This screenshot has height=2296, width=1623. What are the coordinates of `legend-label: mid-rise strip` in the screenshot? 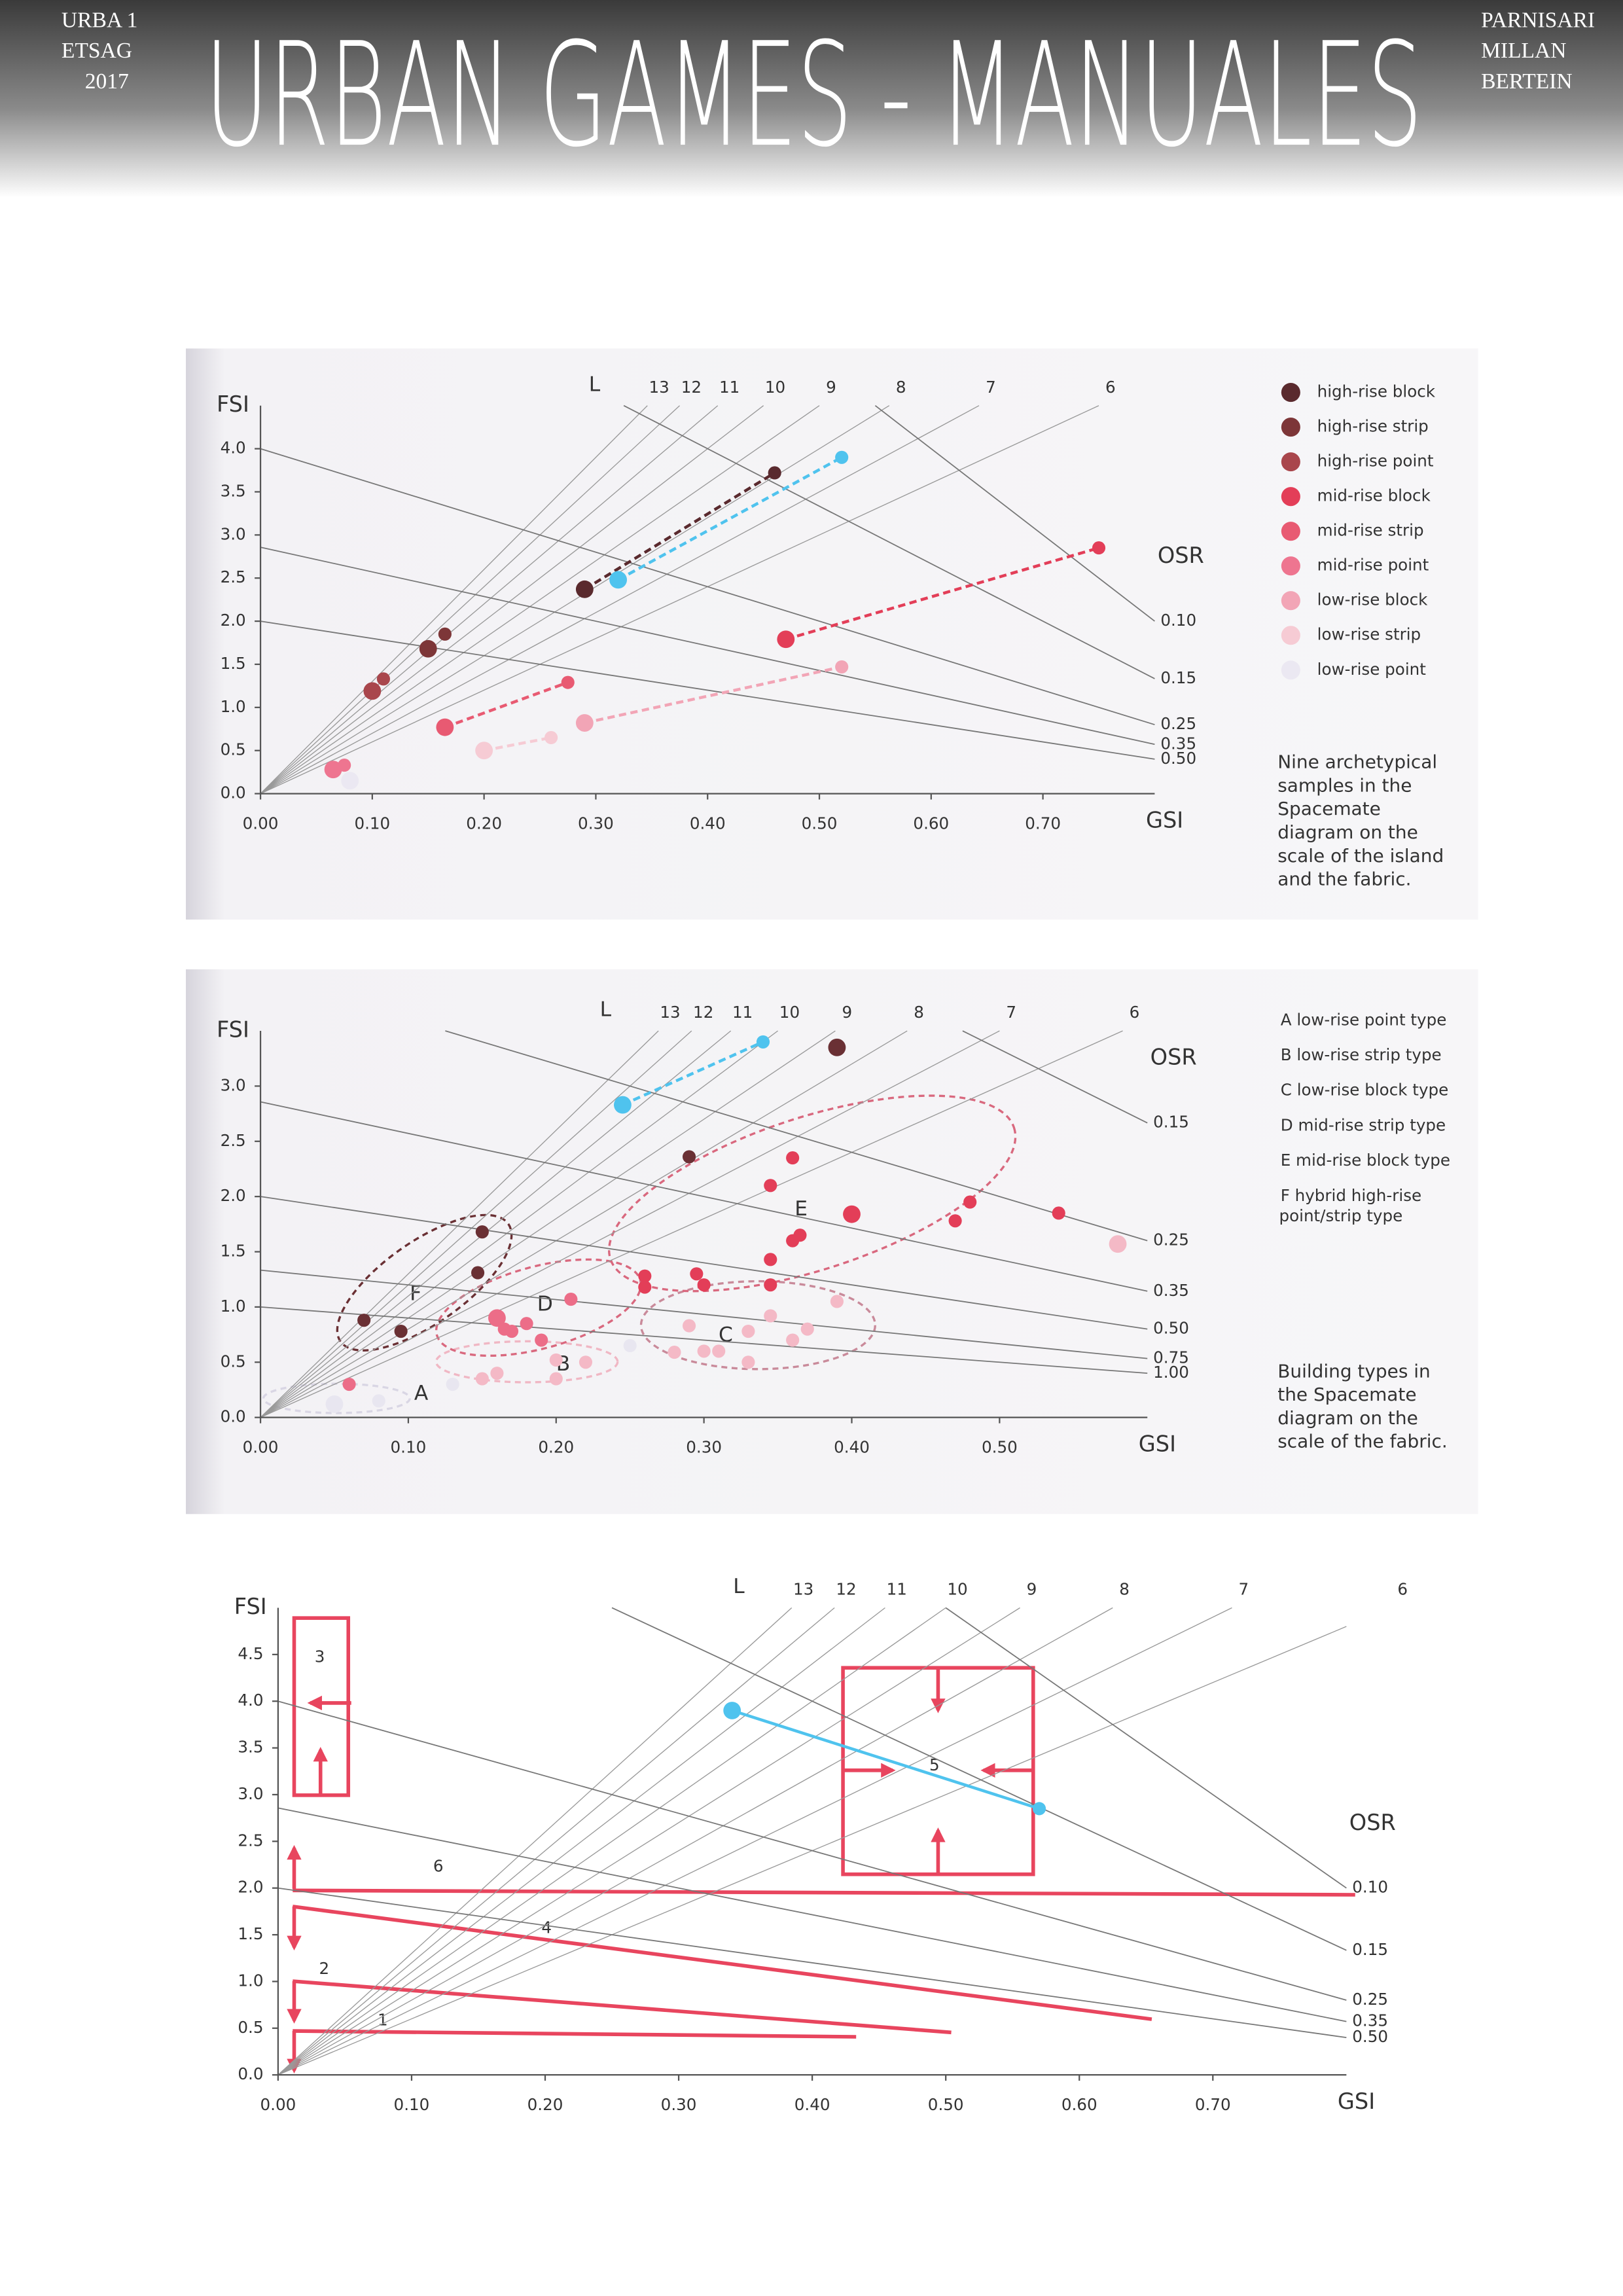 It's located at (1370, 530).